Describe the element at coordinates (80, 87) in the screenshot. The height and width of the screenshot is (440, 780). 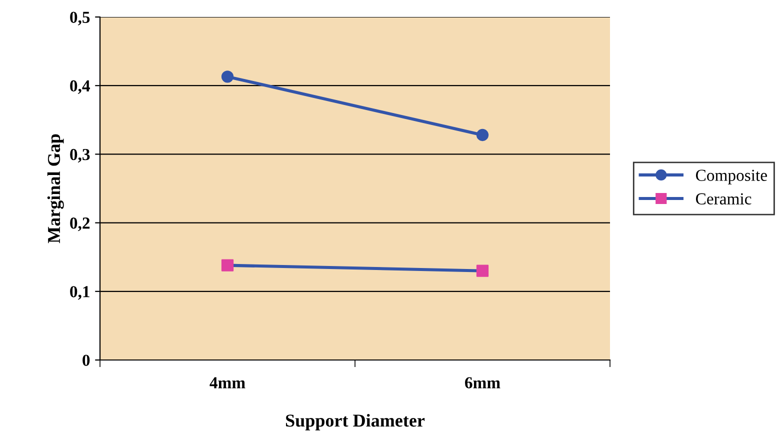
I see `y-tick-label: 0,4` at that location.